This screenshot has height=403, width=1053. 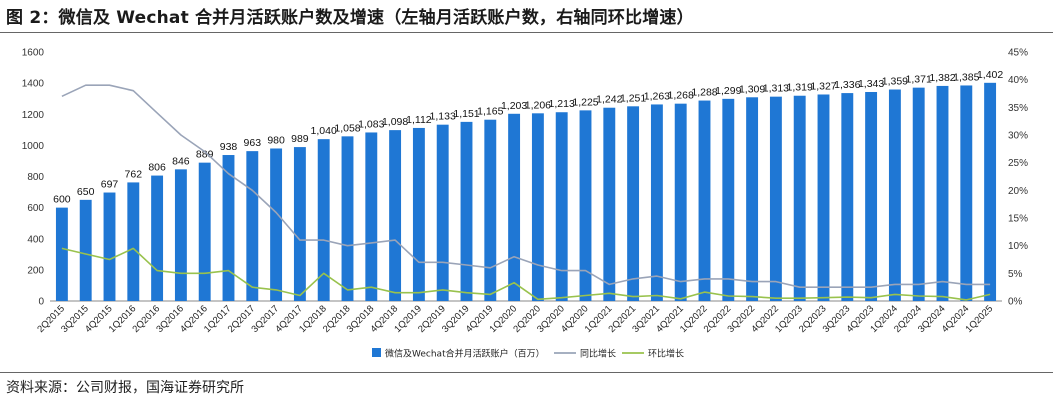 I want to click on left-tick-label: 1600, so click(x=33, y=53).